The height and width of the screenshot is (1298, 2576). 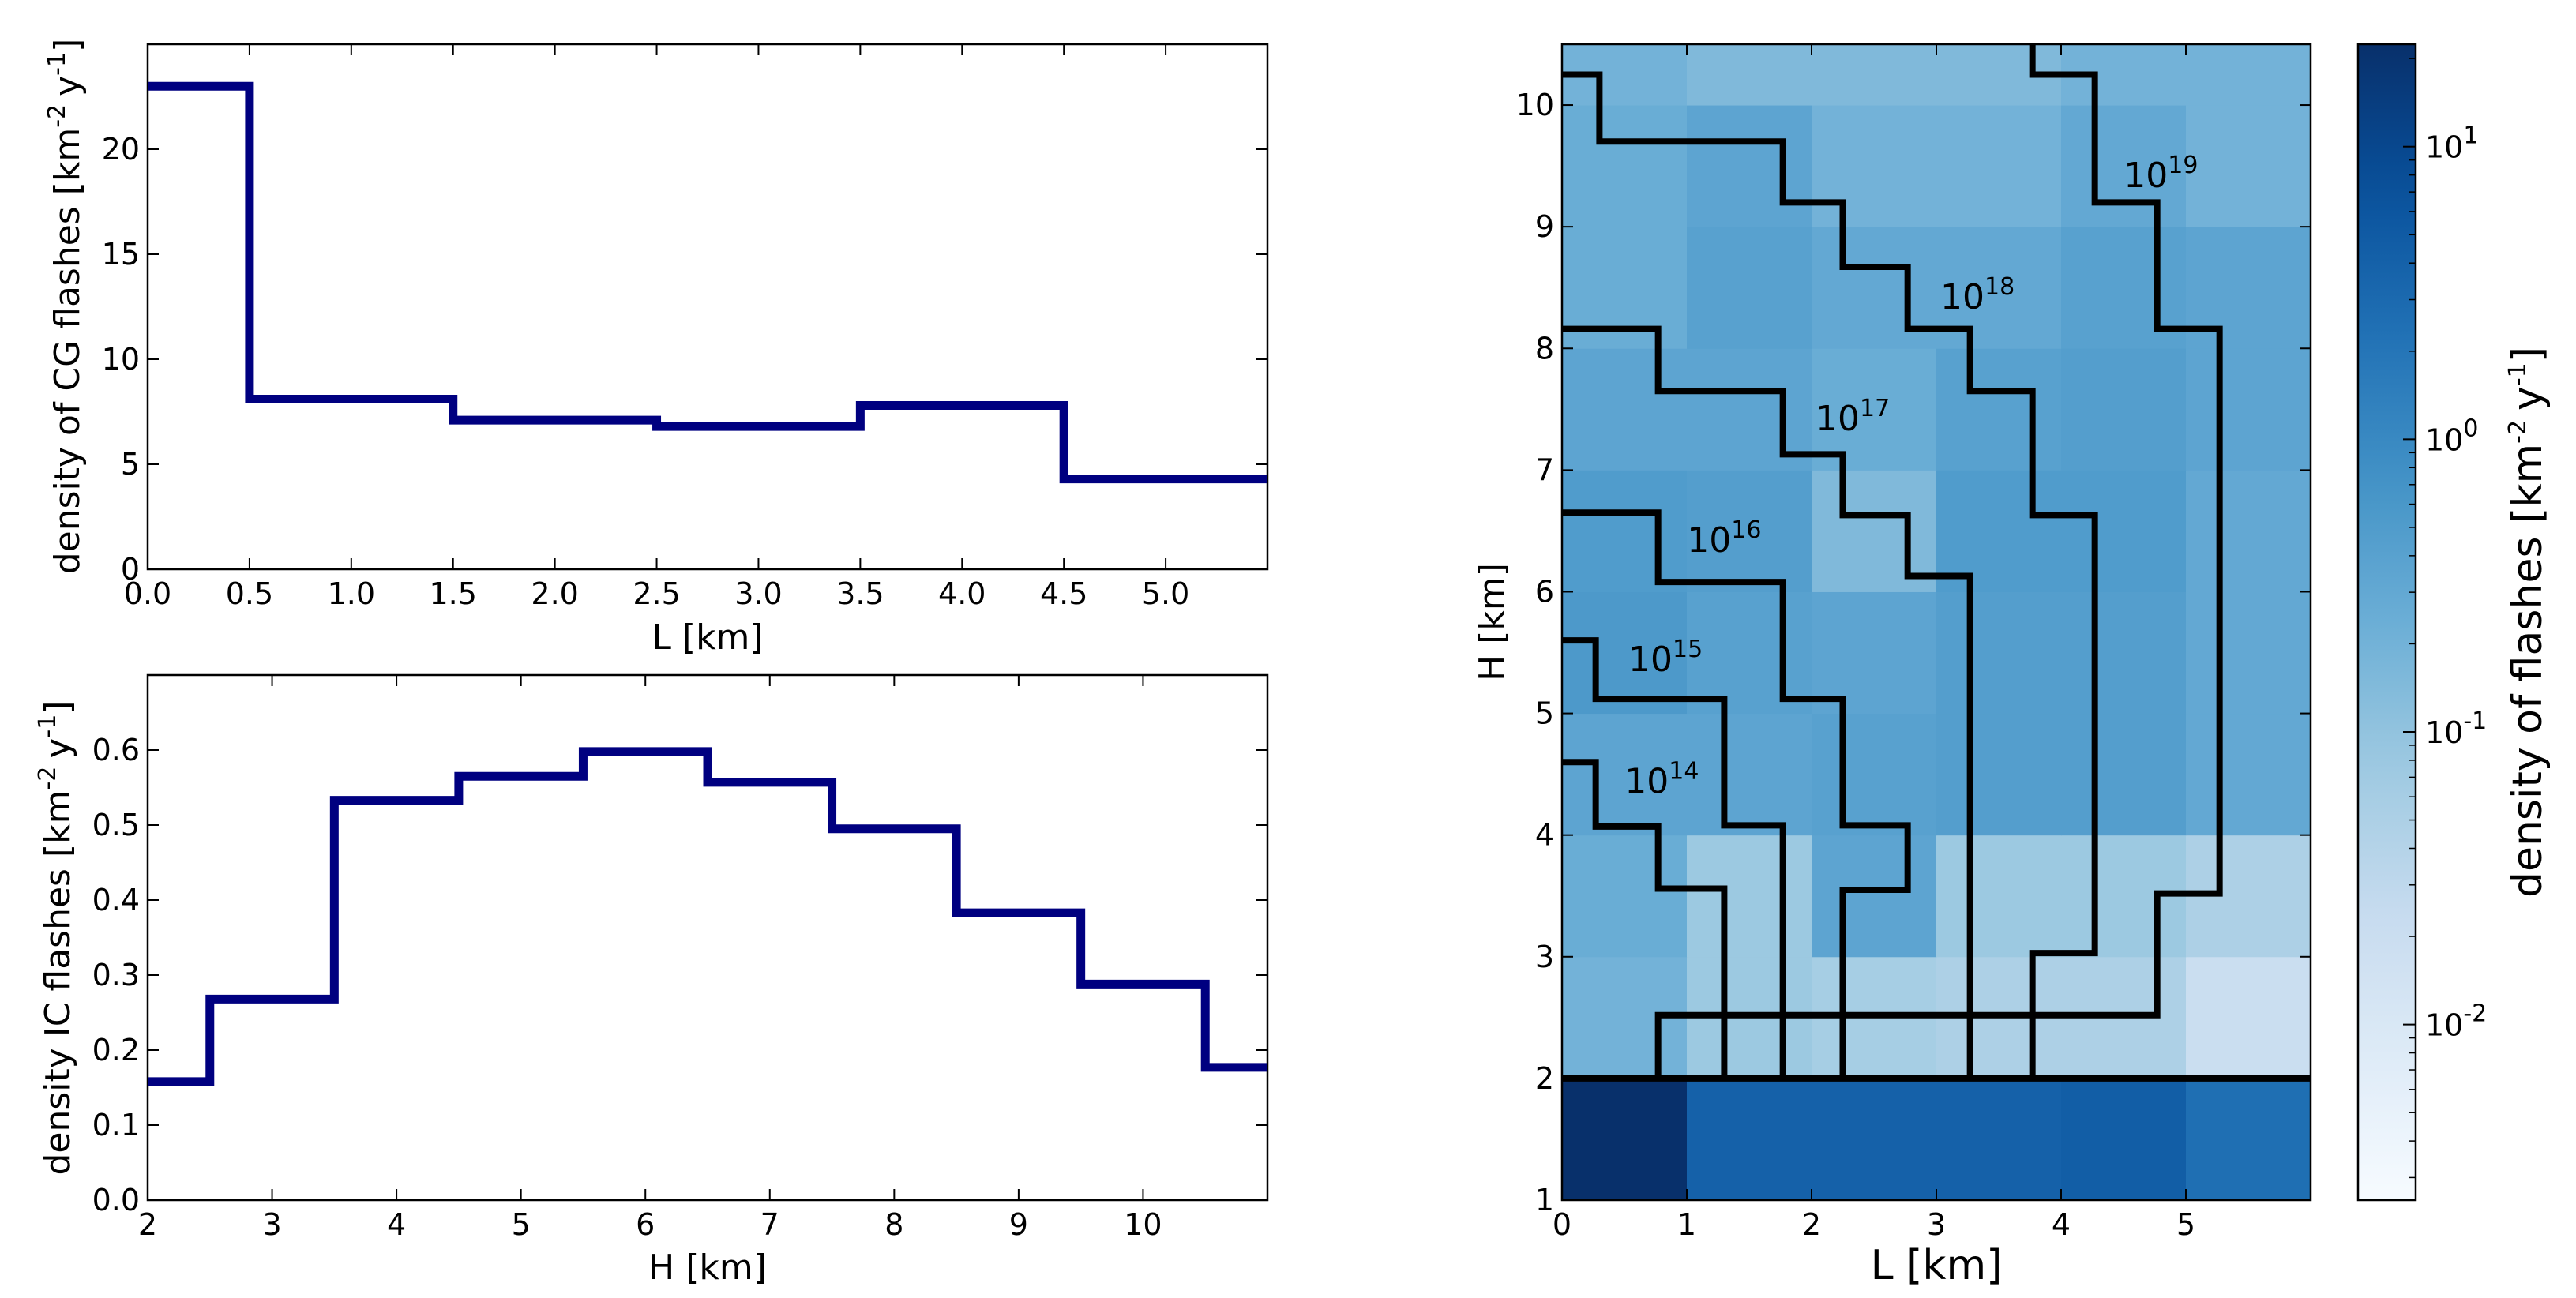 What do you see at coordinates (1143, 1224) in the screenshot?
I see `x-tick-label: 10` at bounding box center [1143, 1224].